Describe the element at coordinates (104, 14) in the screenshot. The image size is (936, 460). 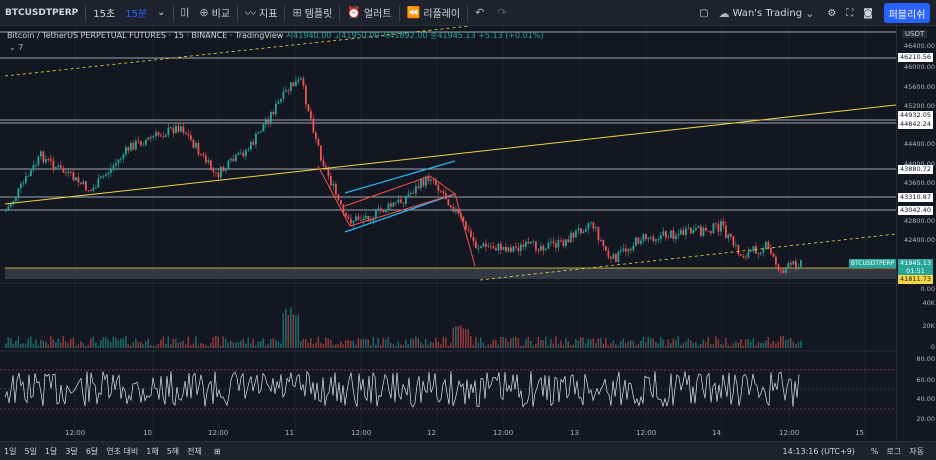
I see `interval-15s-button: 15초` at that location.